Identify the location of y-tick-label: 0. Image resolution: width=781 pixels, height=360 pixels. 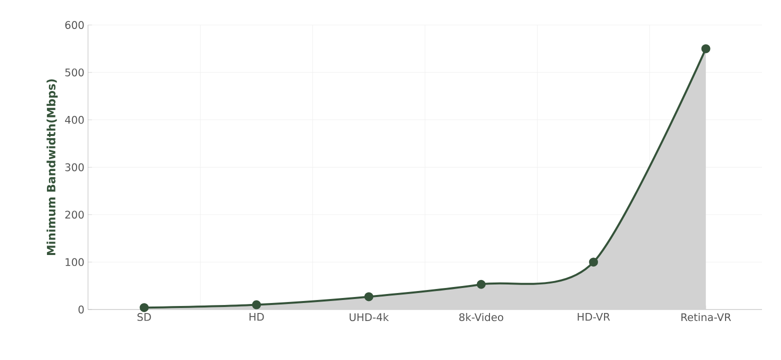
(81, 310).